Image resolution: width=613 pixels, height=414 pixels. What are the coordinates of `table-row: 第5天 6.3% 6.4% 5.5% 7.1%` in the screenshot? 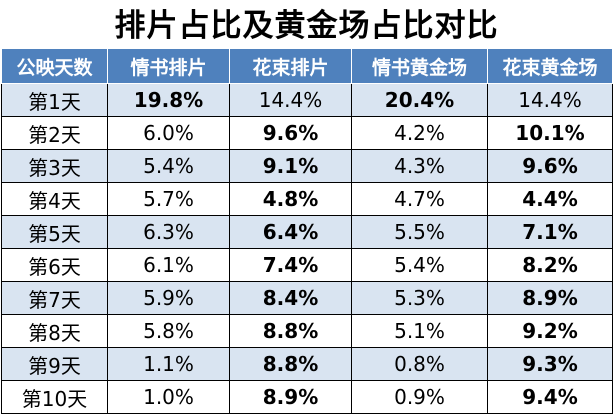 It's located at (307, 232).